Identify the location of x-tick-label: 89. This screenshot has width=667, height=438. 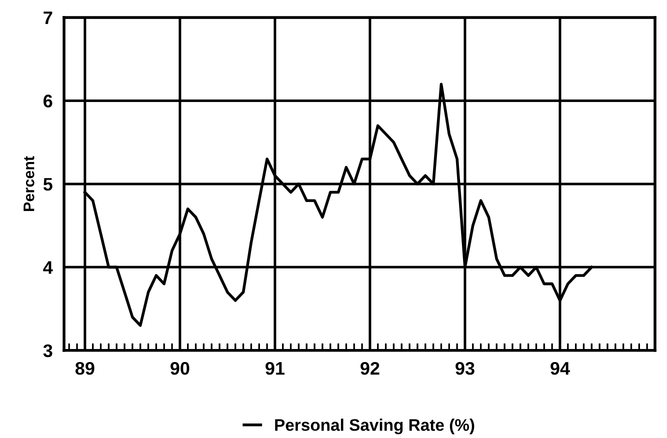
(84, 368).